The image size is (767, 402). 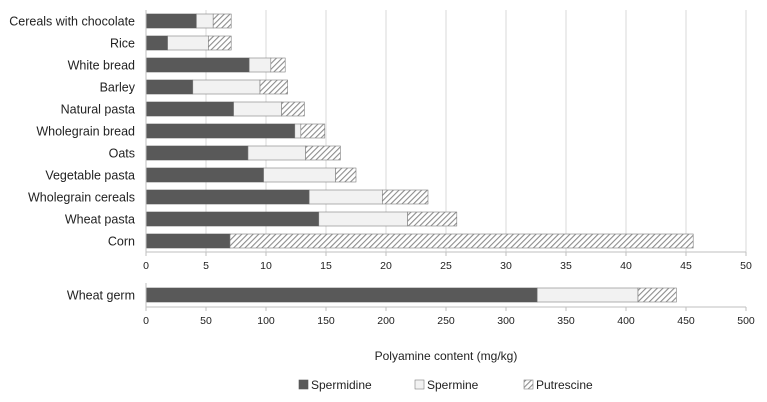 I want to click on x-tick-label: 45, so click(x=686, y=266).